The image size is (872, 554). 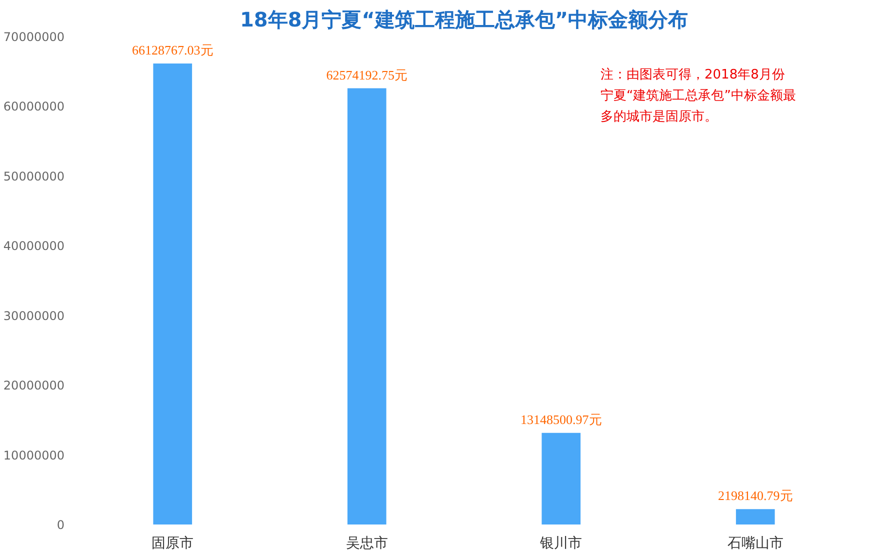 What do you see at coordinates (560, 544) in the screenshot?
I see `x-tick-label: 银川市` at bounding box center [560, 544].